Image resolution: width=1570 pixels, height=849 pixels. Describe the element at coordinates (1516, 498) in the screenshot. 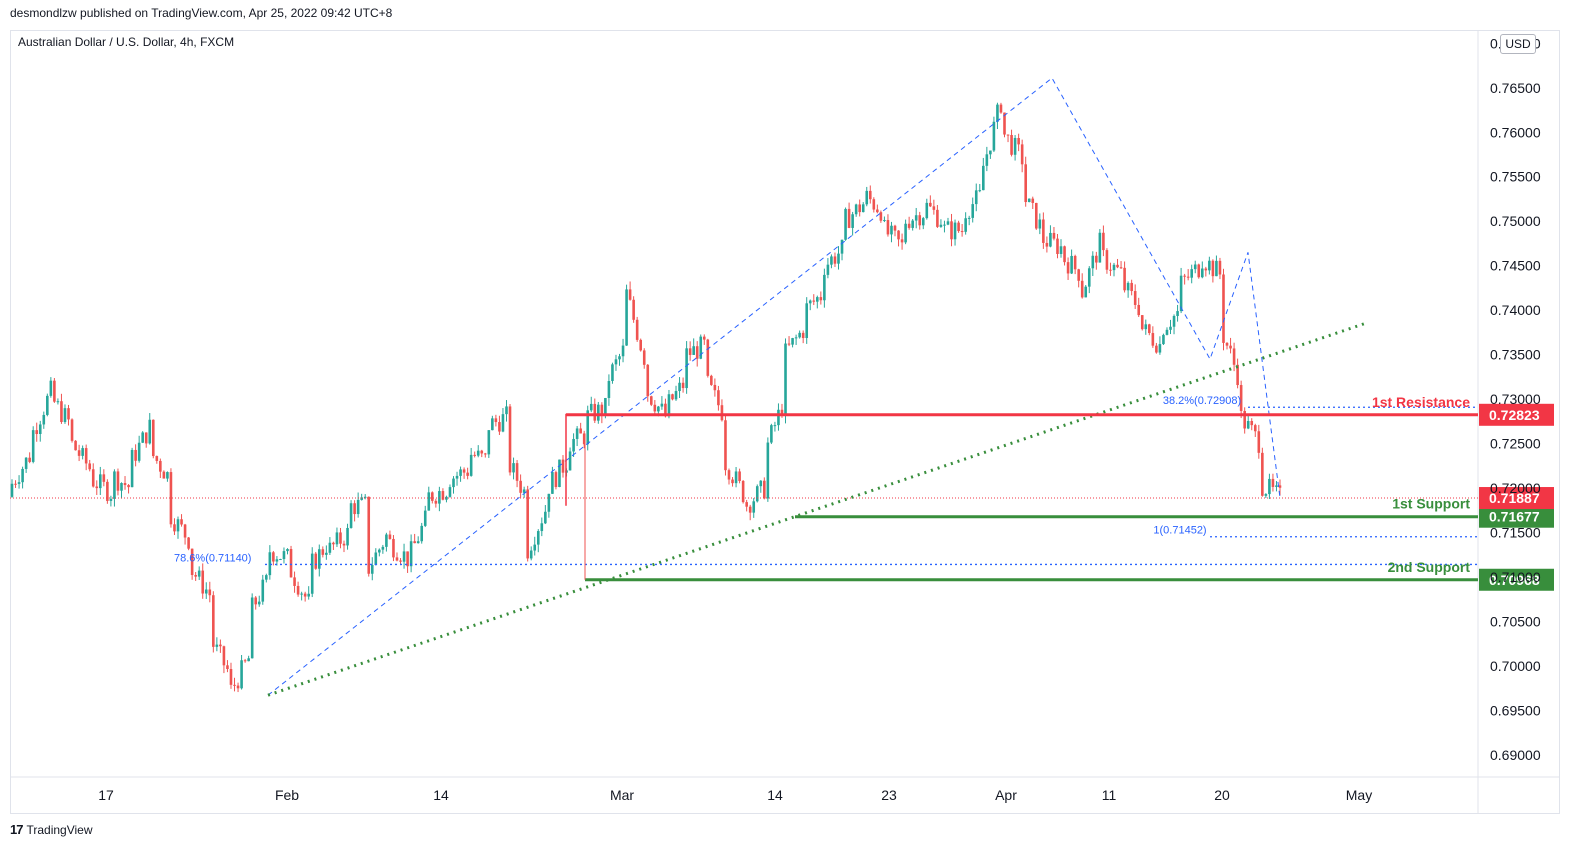

I see `last-price-tag-bg` at that location.